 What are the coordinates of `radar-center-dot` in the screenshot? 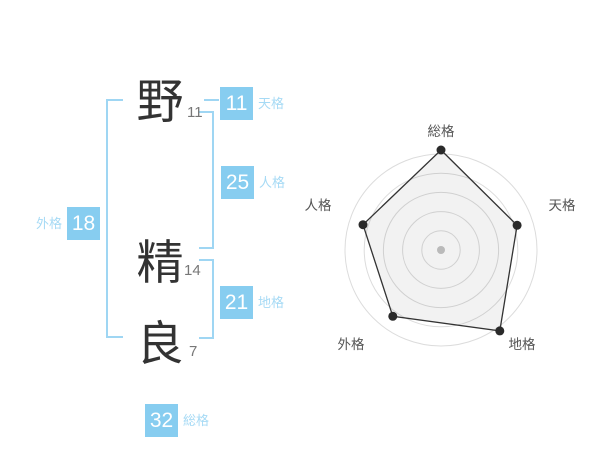 It's located at (441, 250).